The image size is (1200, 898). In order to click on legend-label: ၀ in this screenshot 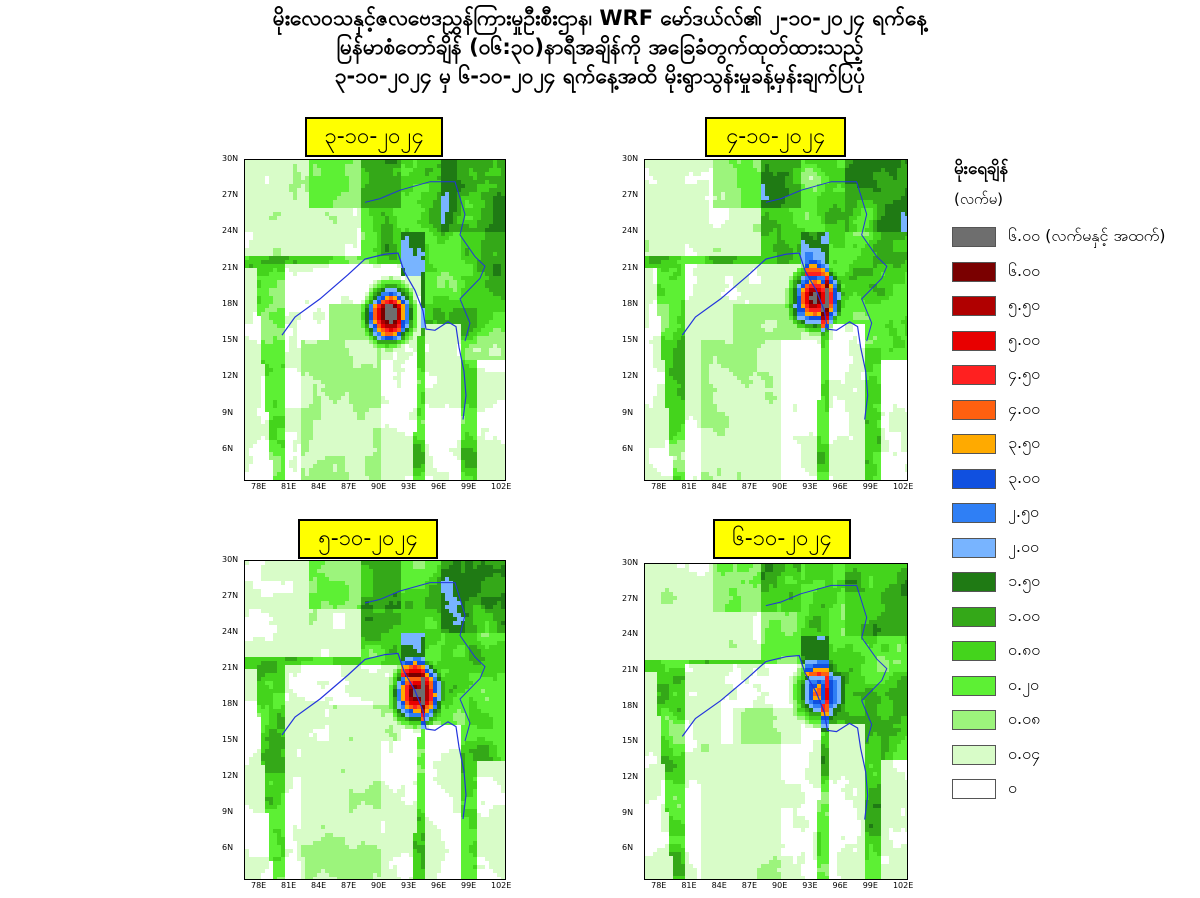, I will do `click(1012, 788)`.